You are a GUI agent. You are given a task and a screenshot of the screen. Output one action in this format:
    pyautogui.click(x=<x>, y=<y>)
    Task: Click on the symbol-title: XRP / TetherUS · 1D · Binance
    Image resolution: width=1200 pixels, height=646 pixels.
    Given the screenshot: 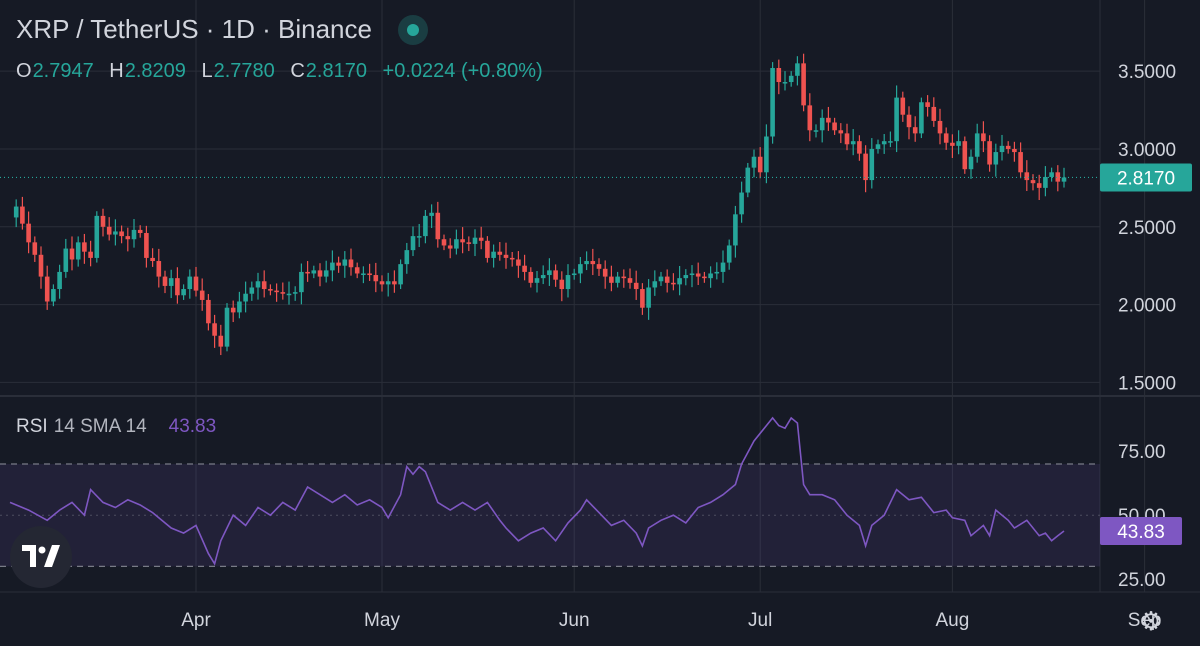 What is the action you would take?
    pyautogui.click(x=194, y=29)
    